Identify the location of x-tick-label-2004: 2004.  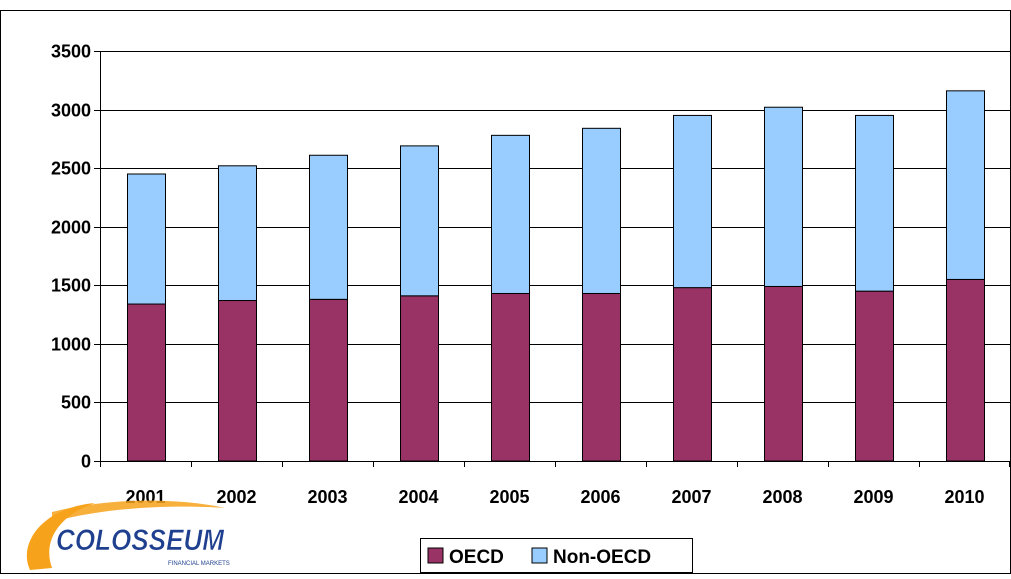
(418, 497).